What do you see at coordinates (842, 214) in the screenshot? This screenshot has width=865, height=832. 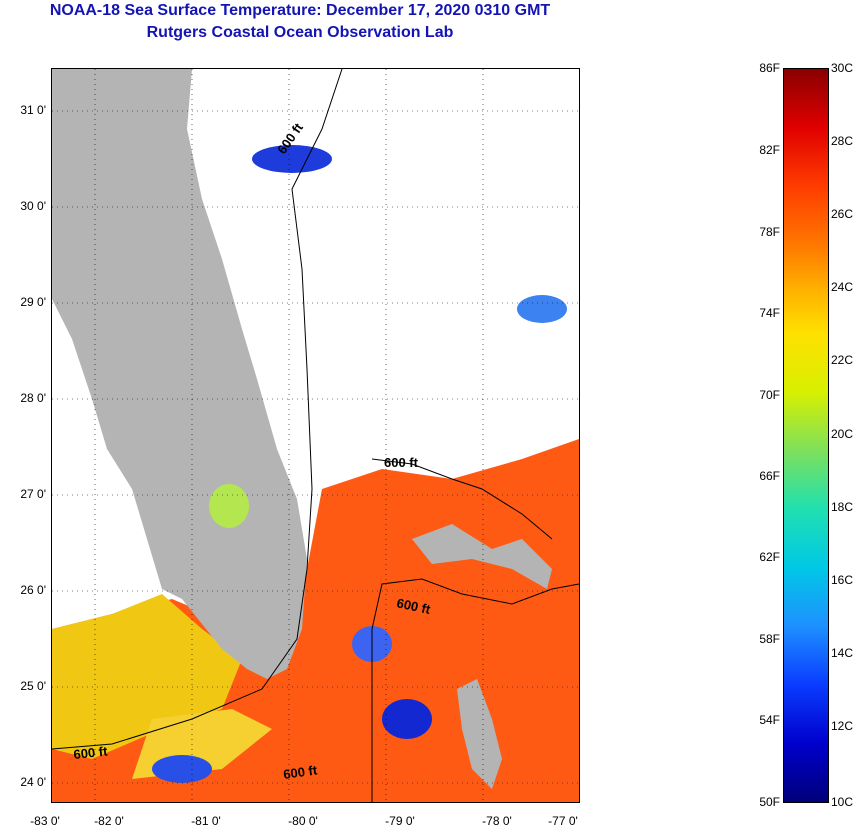 I see `colorbar-c-label: 26C` at bounding box center [842, 214].